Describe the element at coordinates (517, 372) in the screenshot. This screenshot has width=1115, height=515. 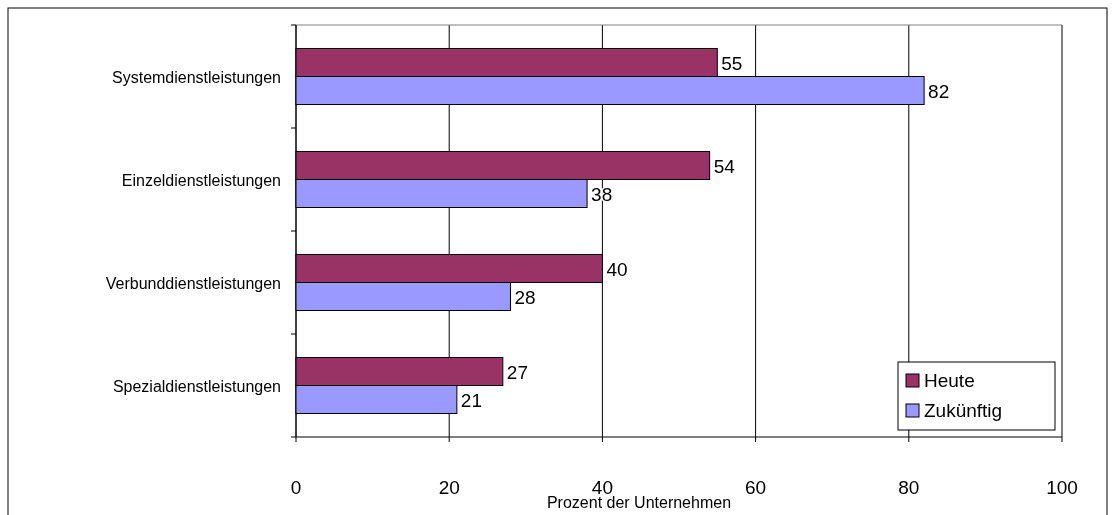
I see `data-label: 27` at that location.